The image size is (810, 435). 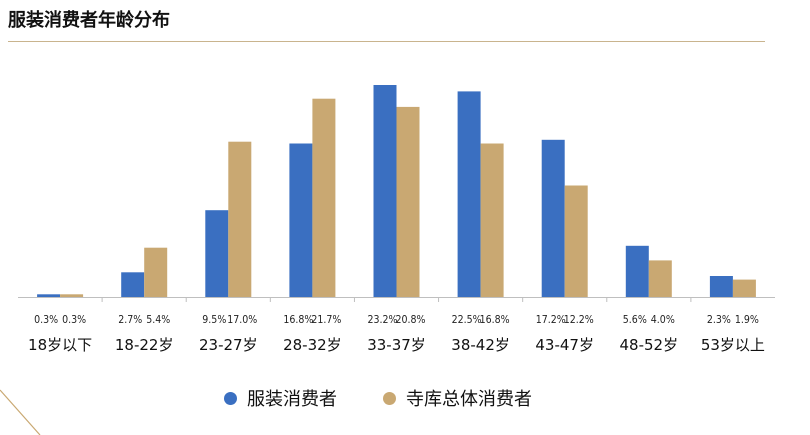 What do you see at coordinates (747, 320) in the screenshot?
I see `data-label-series-2-9: 1.9%` at bounding box center [747, 320].